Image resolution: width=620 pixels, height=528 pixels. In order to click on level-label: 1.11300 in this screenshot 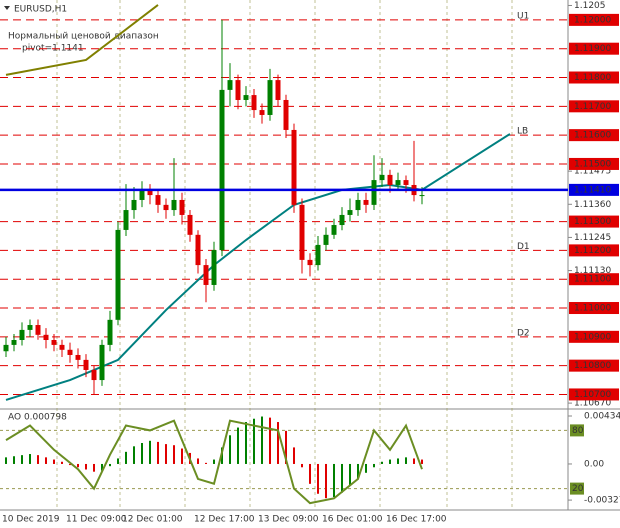, I will do `click(592, 222)`.